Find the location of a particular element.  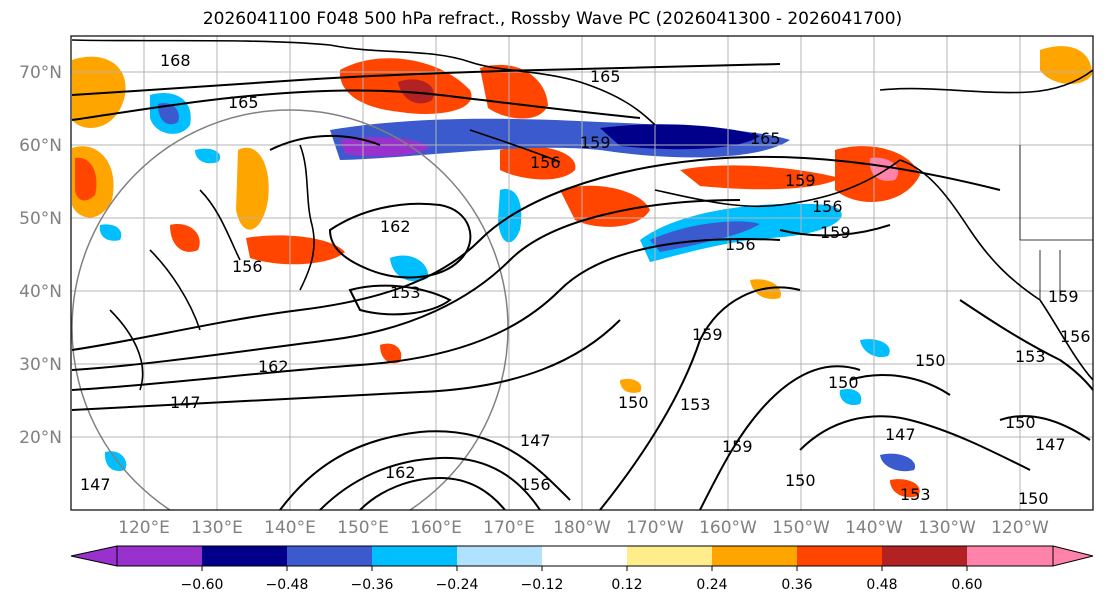

colorbar-tick-label: −0.36 is located at coordinates (372, 585).